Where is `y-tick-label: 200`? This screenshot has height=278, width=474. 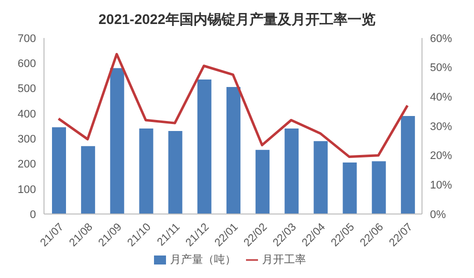
y-tick-label: 200 is located at coordinates (27, 164).